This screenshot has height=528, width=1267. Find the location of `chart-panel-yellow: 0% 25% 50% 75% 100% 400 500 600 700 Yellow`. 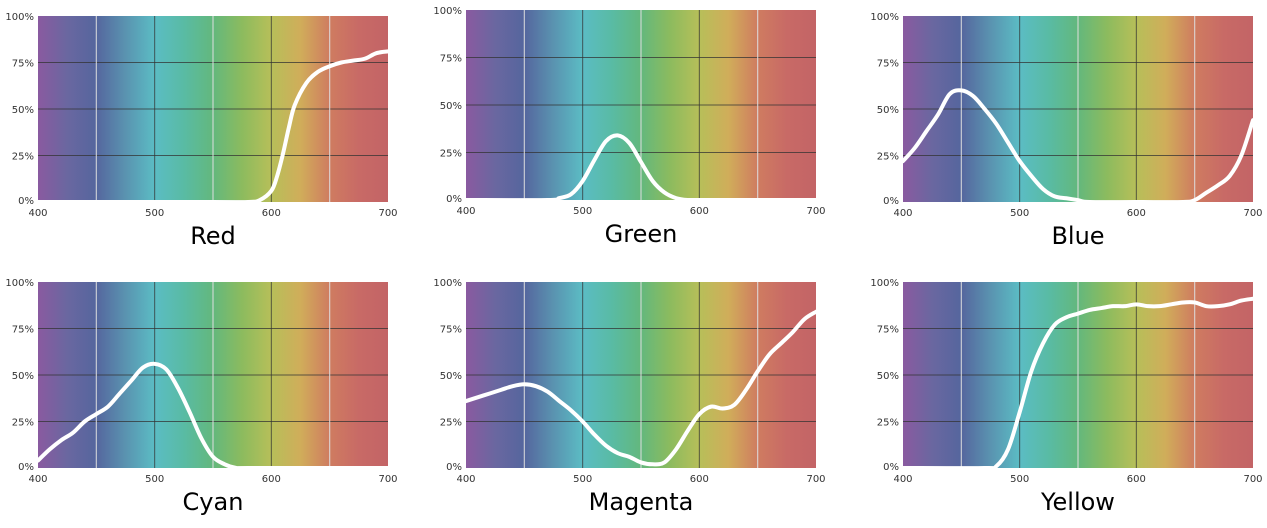

chart-panel-yellow: 0% 25% 50% 75% 100% 400 500 600 700 Yellow is located at coordinates (1066, 403).